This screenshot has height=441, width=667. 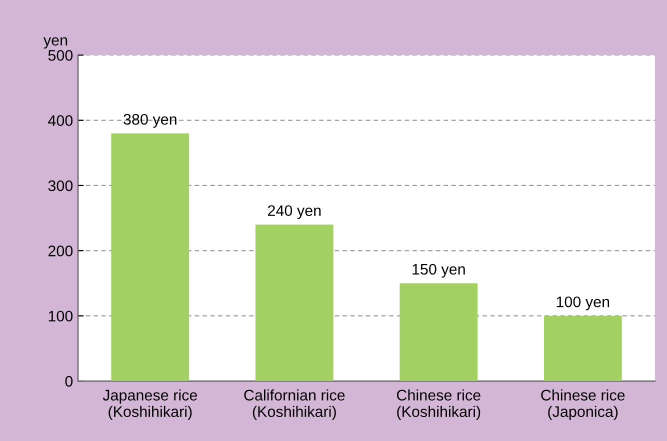 I want to click on y-tick-label: 0, so click(x=69, y=381).